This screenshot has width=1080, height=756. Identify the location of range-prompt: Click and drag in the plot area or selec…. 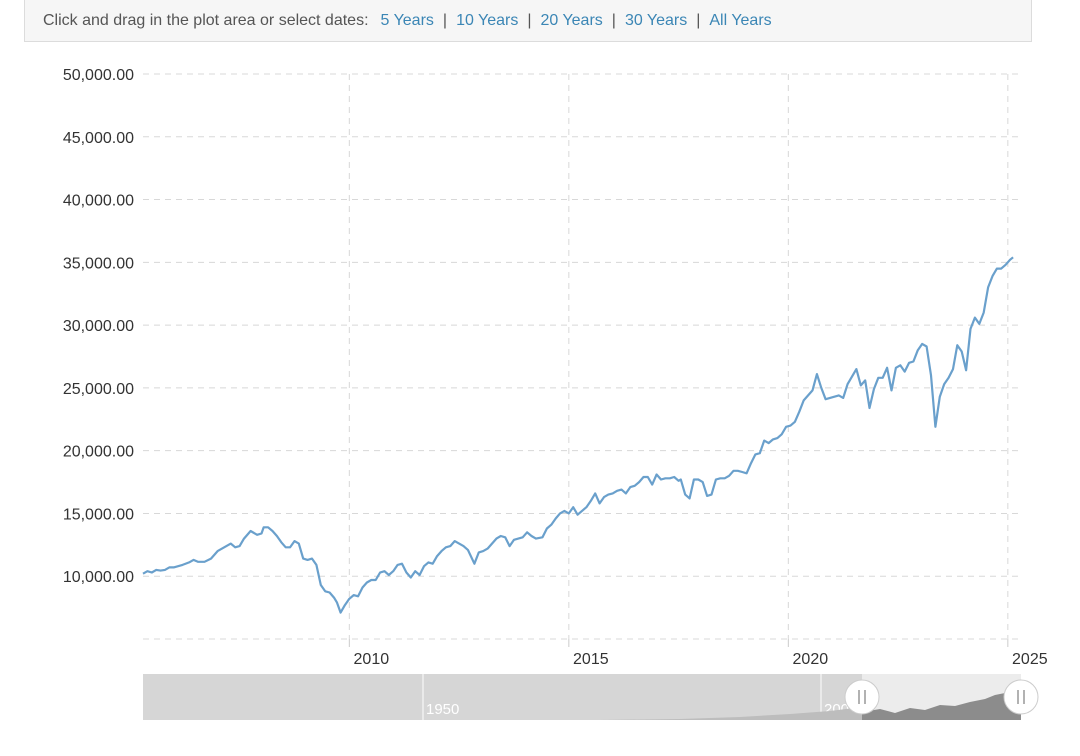
(206, 20).